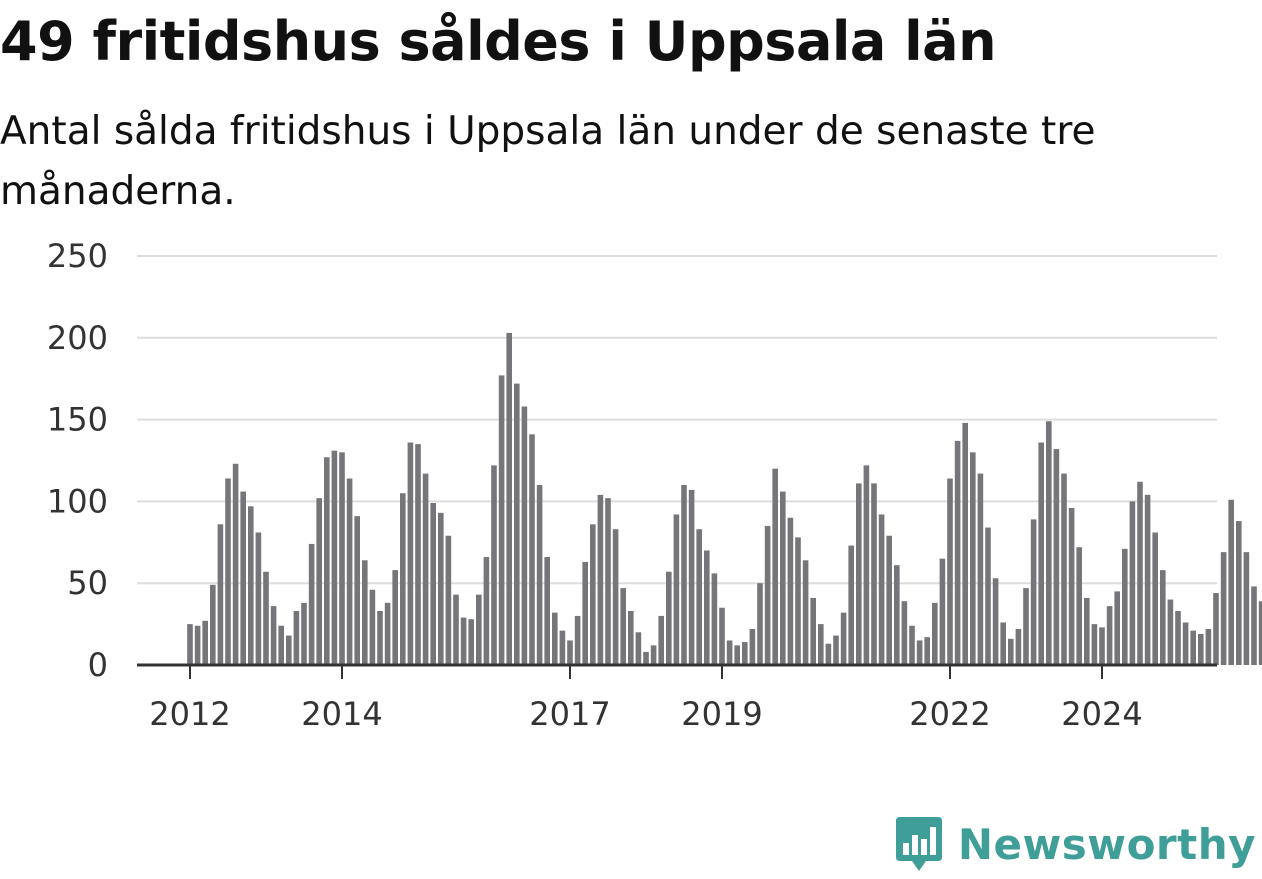 This screenshot has width=1262, height=879. What do you see at coordinates (77, 460) in the screenshot?
I see `y-axis-ticks: 0 50 100 150 200 250` at bounding box center [77, 460].